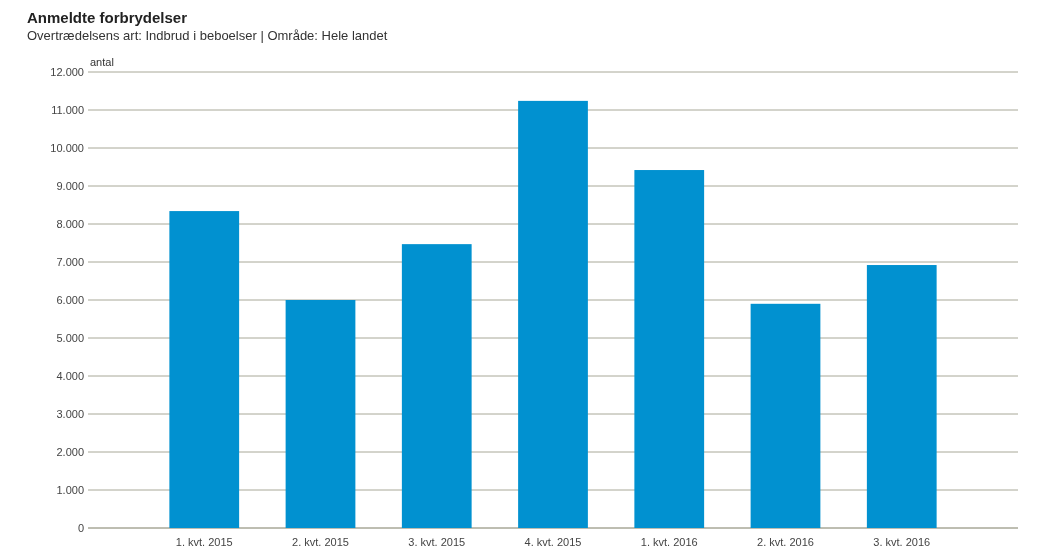 This screenshot has height=556, width=1052. I want to click on x-tick-label: 1. kvt. 2015, so click(204, 542).